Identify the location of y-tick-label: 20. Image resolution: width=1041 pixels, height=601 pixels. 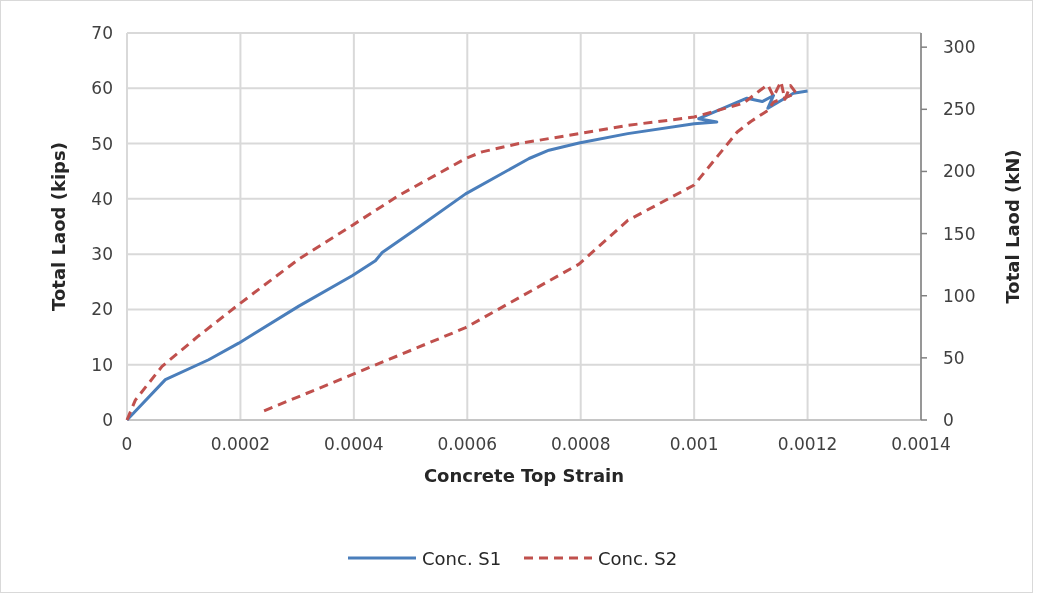
(102, 309).